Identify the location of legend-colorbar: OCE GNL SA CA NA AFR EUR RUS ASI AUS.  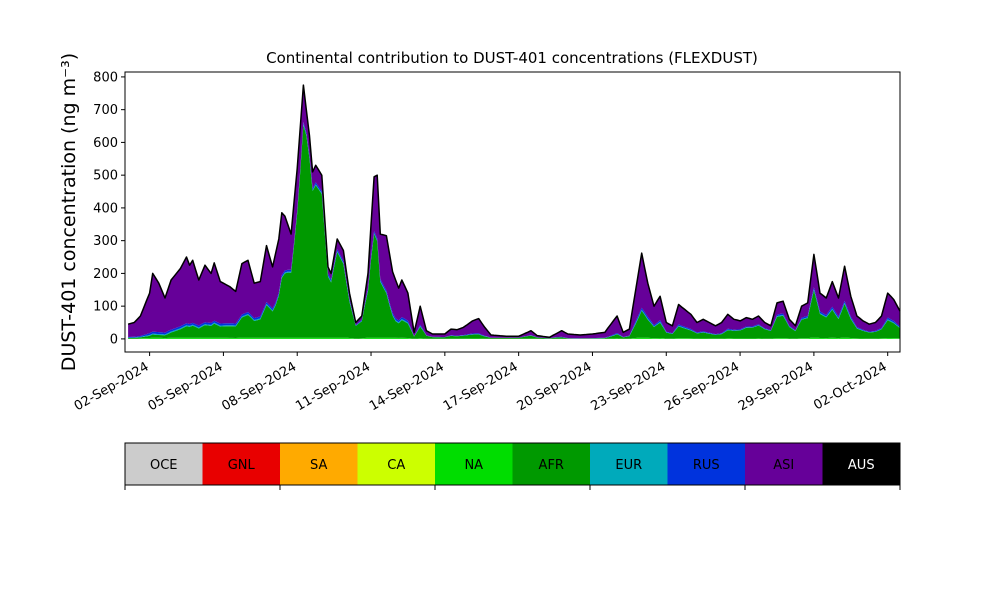
(512, 466).